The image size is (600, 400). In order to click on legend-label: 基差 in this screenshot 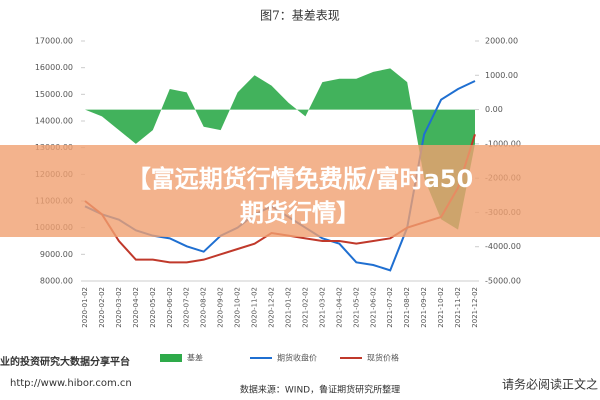, I will do `click(195, 358)`.